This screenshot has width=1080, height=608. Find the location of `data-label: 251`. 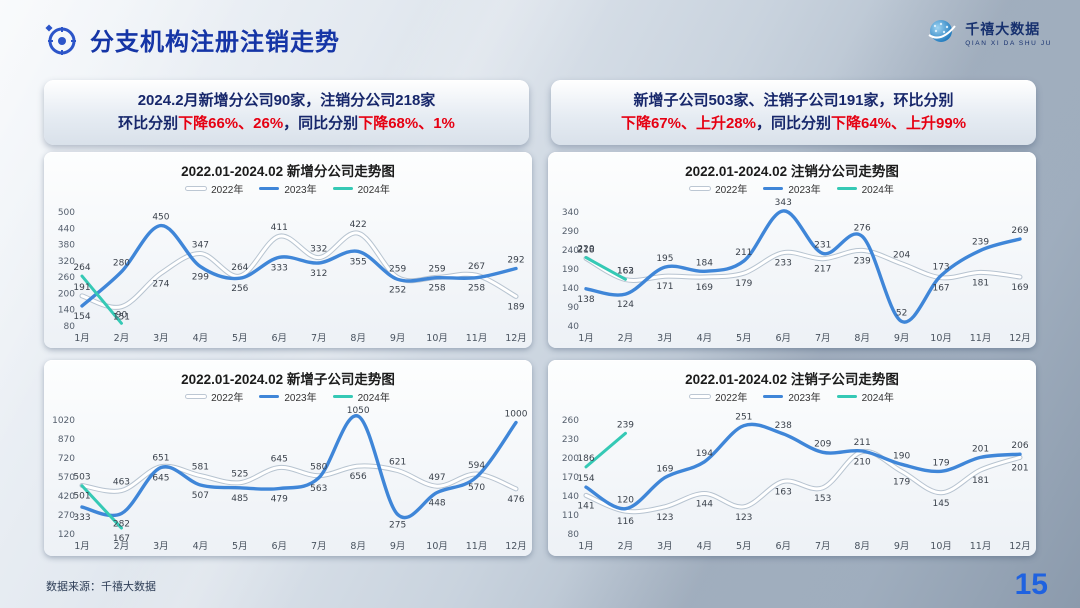

data-label: 251 is located at coordinates (743, 418).